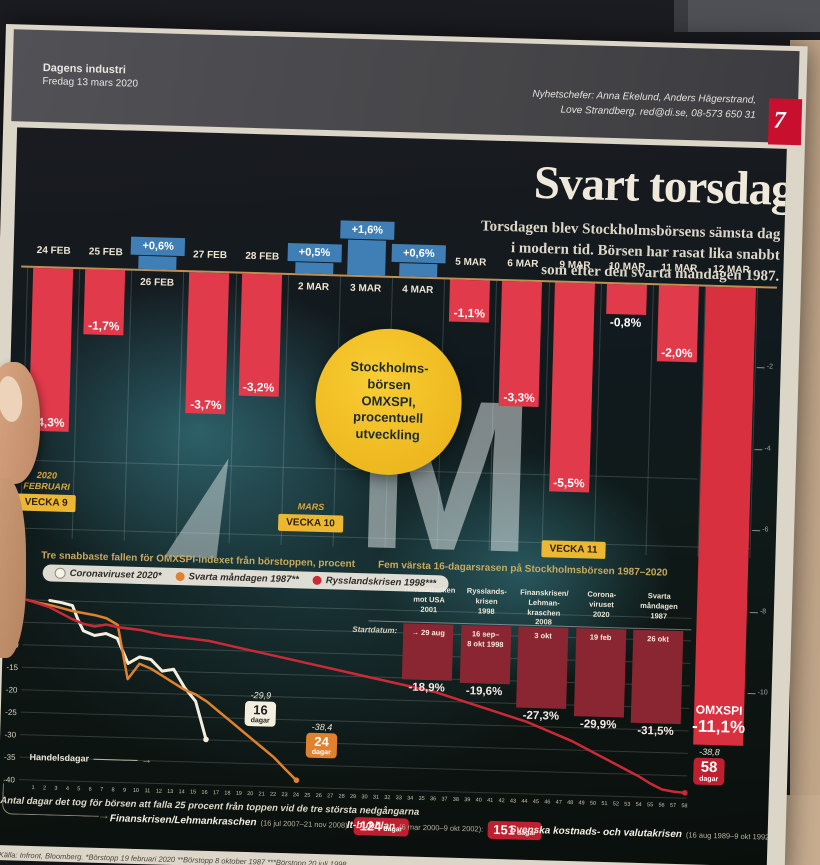 The image size is (820, 865). What do you see at coordinates (627, 266) in the screenshot?
I see `bar-date-label: 10 MAR` at bounding box center [627, 266].